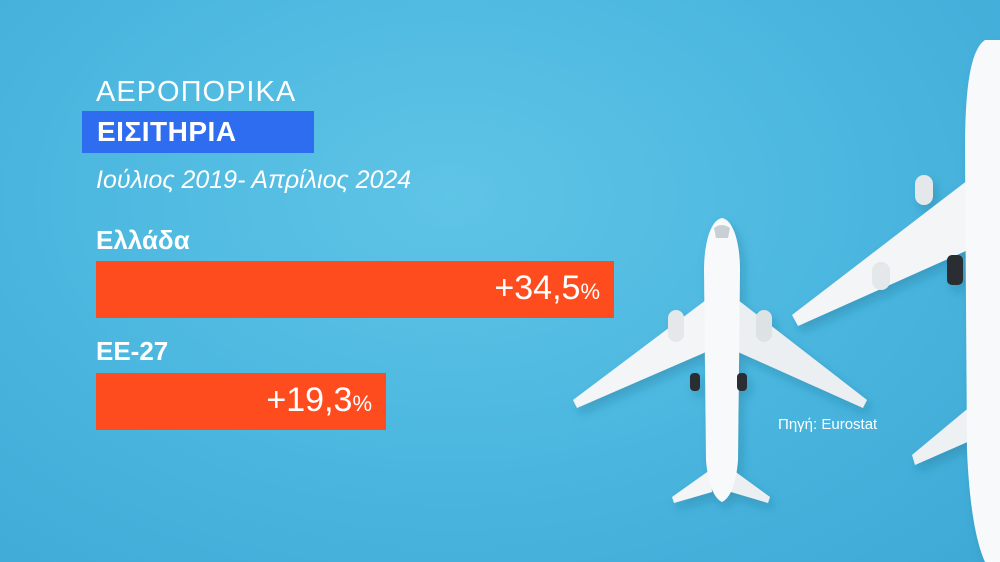 This screenshot has height=562, width=1000. I want to click on title-highlight-box, so click(198, 132).